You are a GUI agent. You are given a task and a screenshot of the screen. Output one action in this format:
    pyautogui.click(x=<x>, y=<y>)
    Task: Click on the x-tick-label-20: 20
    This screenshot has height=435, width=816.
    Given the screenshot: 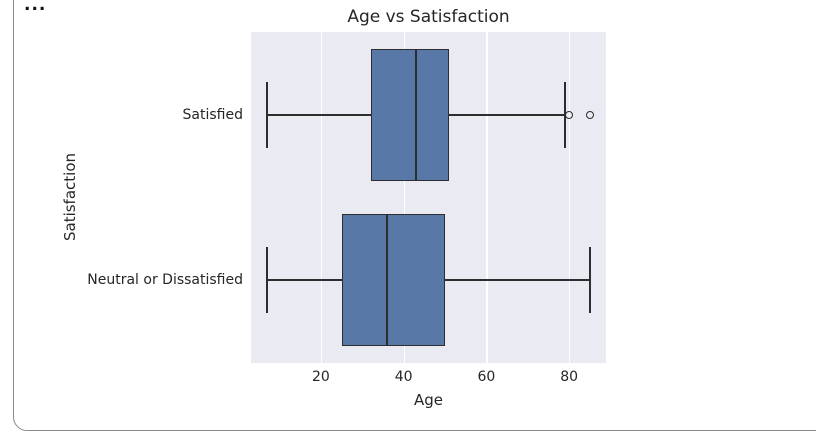 What is the action you would take?
    pyautogui.click(x=321, y=377)
    